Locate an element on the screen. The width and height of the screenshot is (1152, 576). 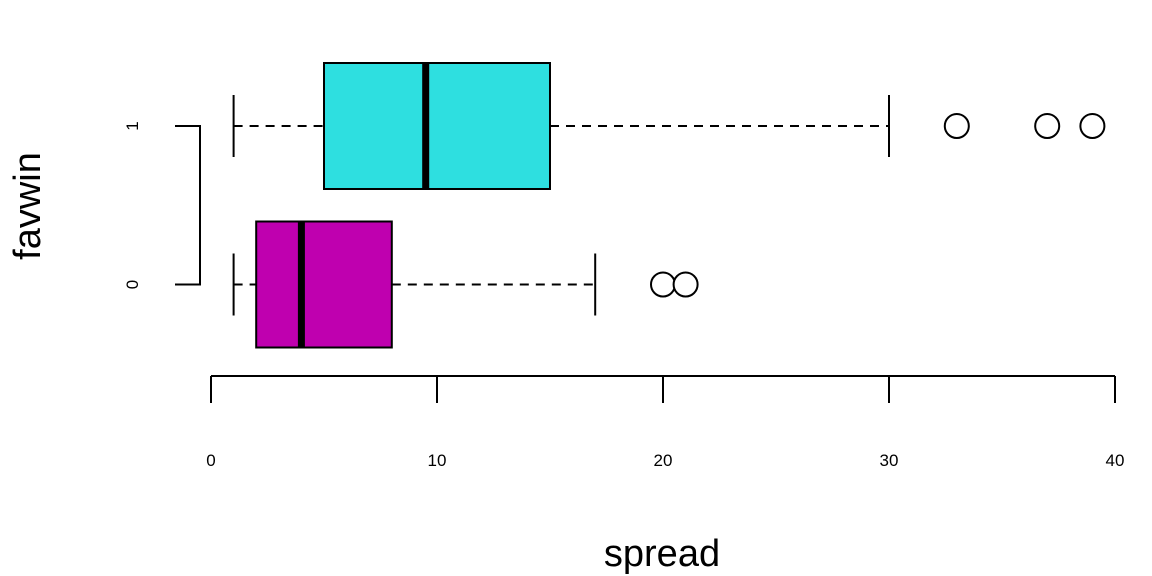
x-tick-label: 40 is located at coordinates (1115, 460).